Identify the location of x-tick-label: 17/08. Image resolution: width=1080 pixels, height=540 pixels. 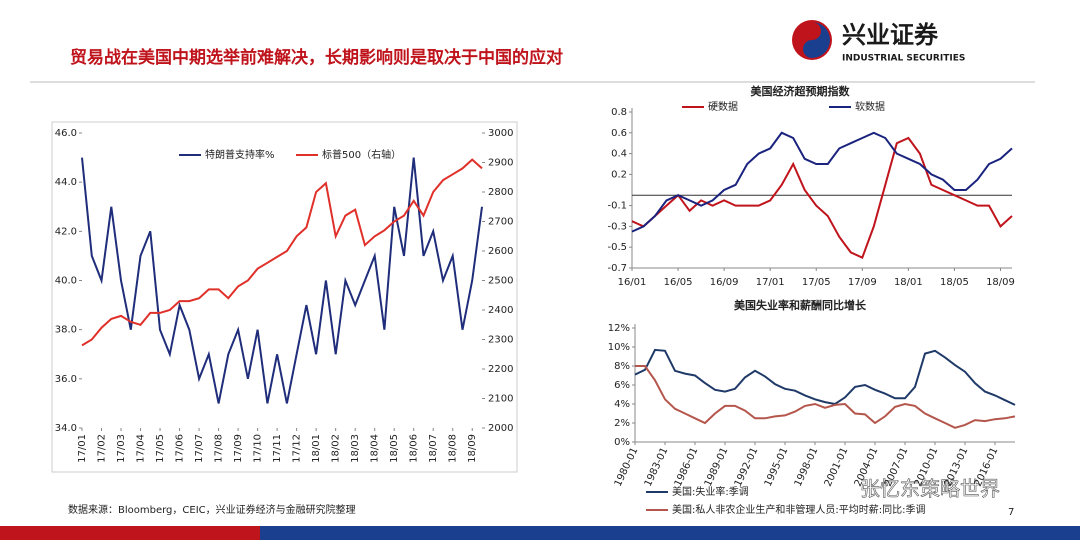
(219, 448).